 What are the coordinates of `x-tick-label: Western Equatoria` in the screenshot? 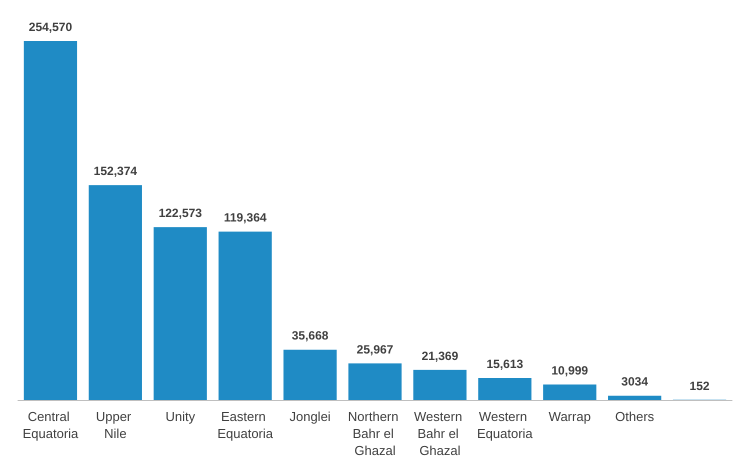 It's located at (505, 425).